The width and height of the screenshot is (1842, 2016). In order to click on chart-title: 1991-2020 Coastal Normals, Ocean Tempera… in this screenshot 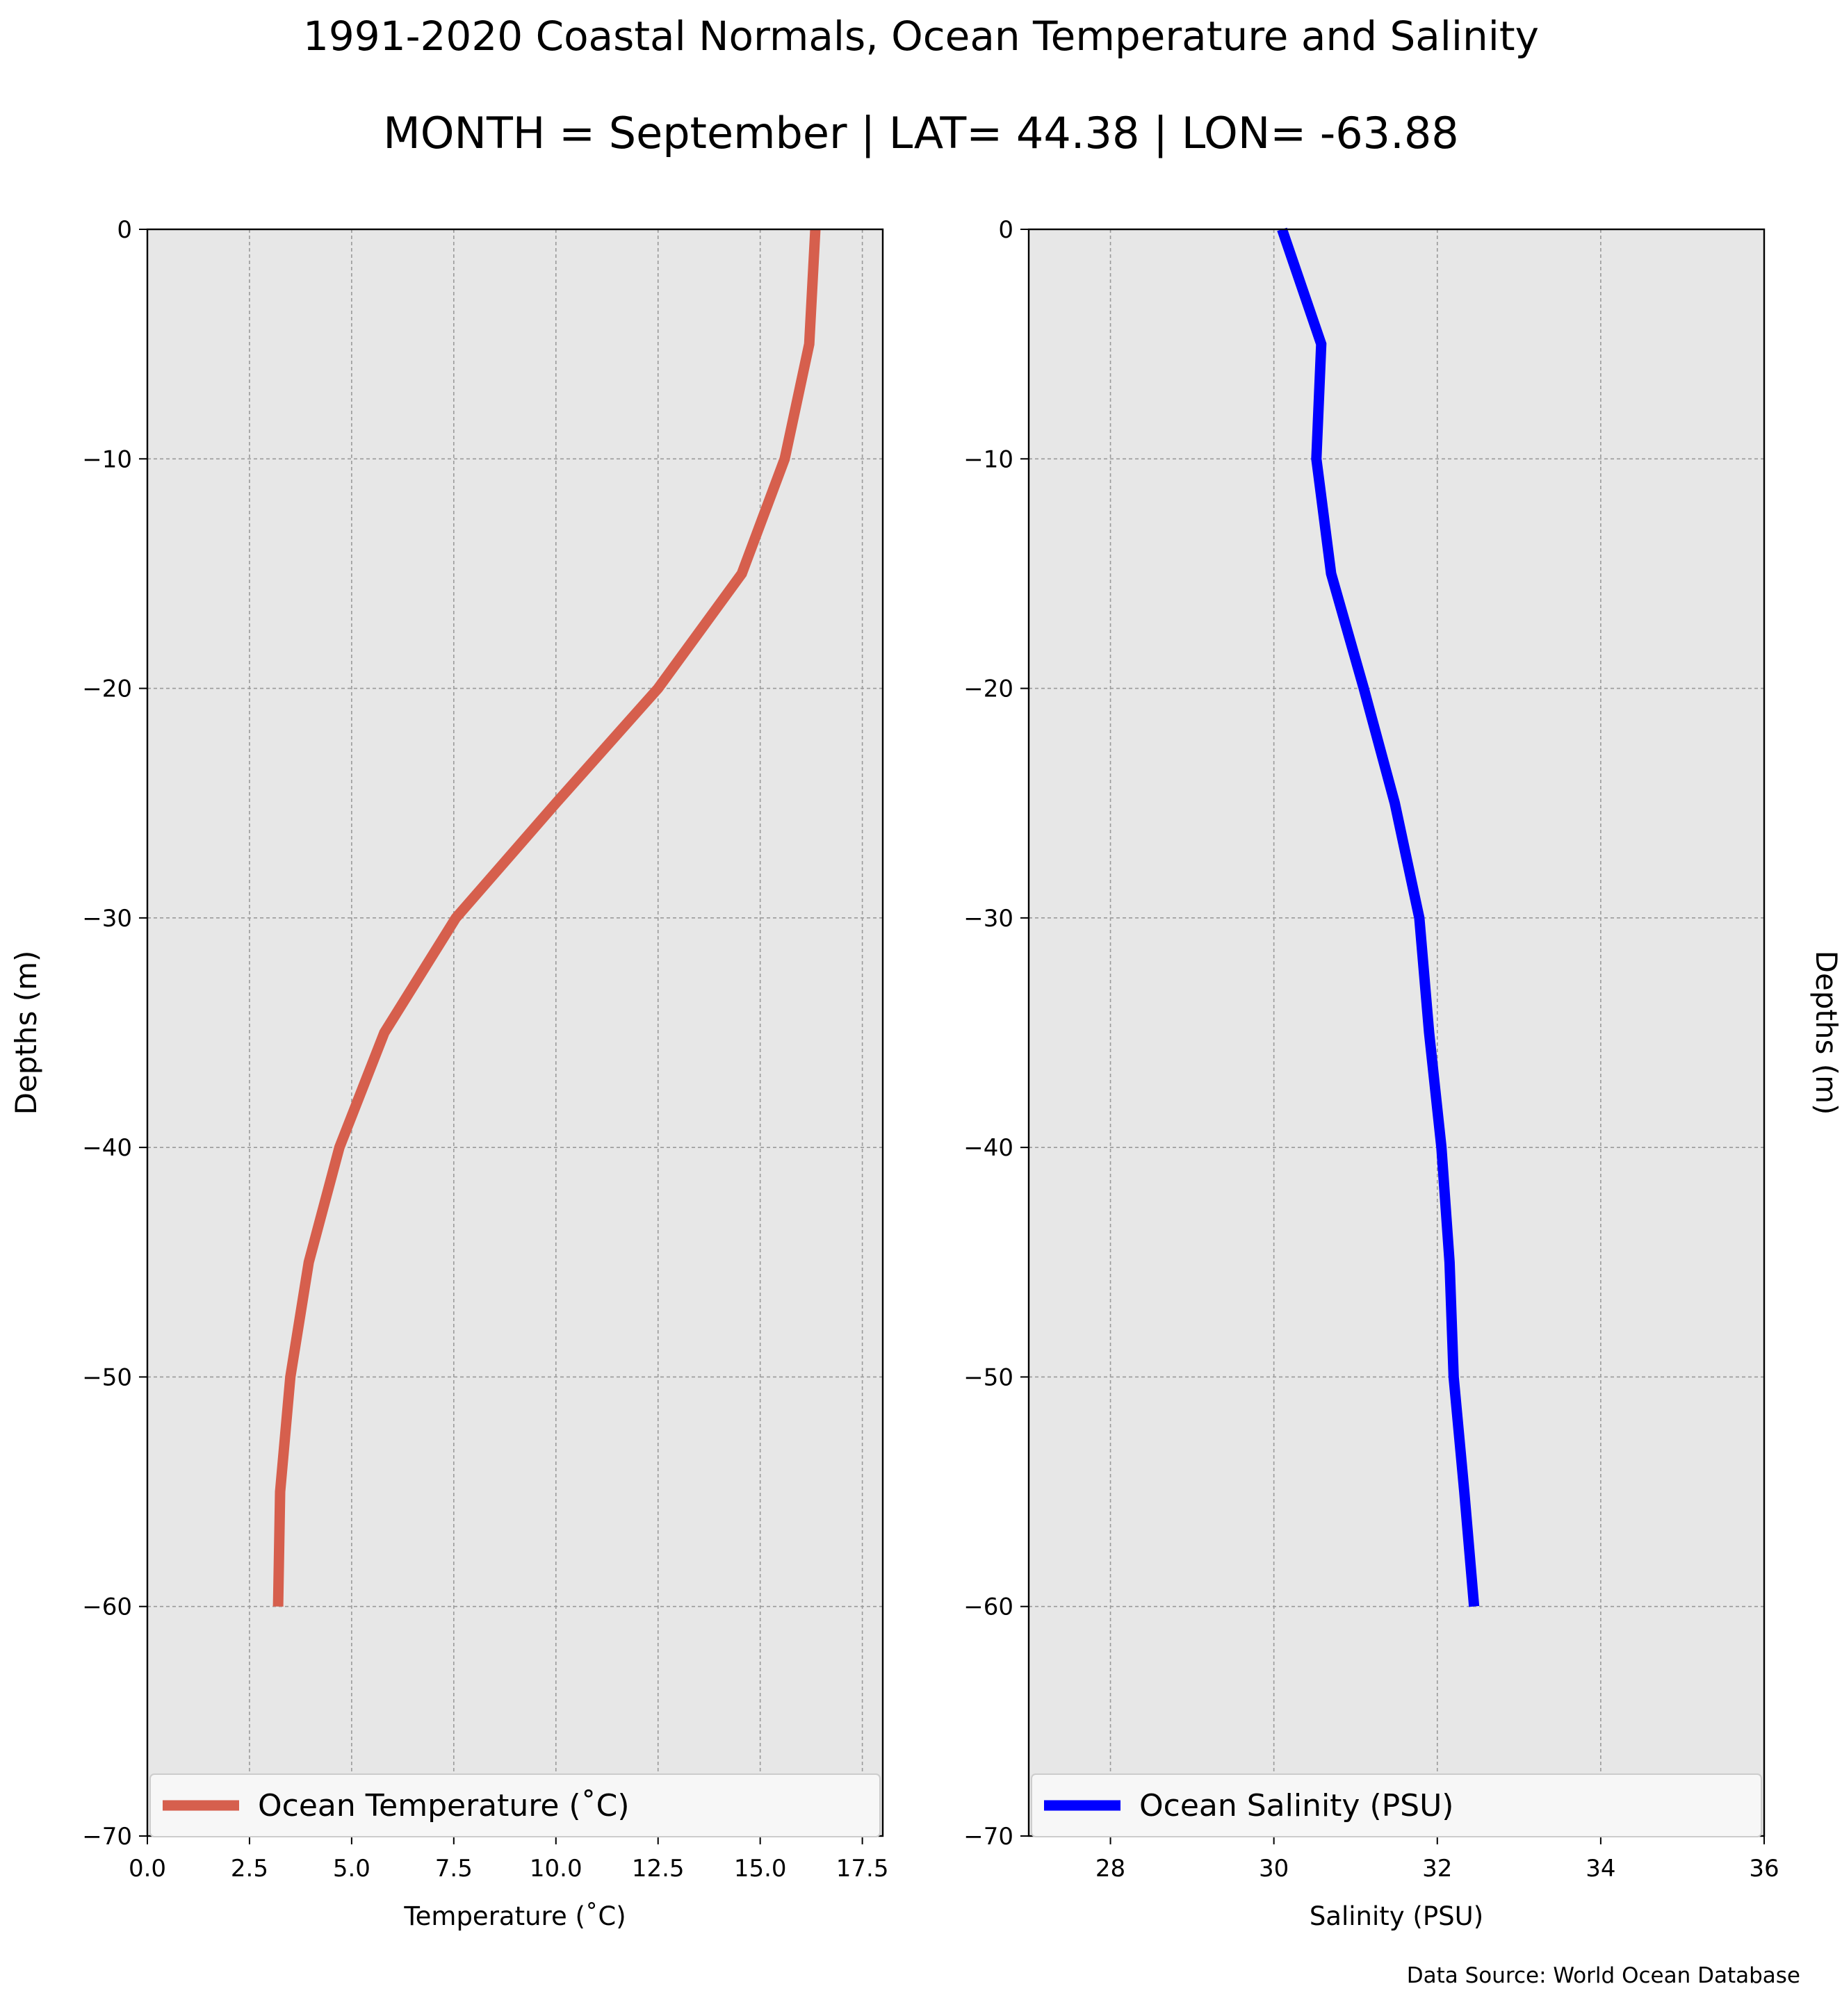, I will do `click(921, 37)`.